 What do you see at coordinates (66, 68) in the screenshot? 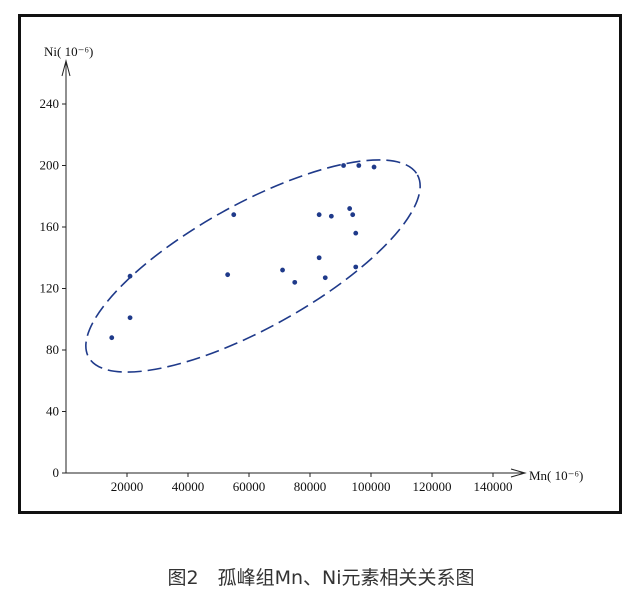
I see `y-axis-arrow` at bounding box center [66, 68].